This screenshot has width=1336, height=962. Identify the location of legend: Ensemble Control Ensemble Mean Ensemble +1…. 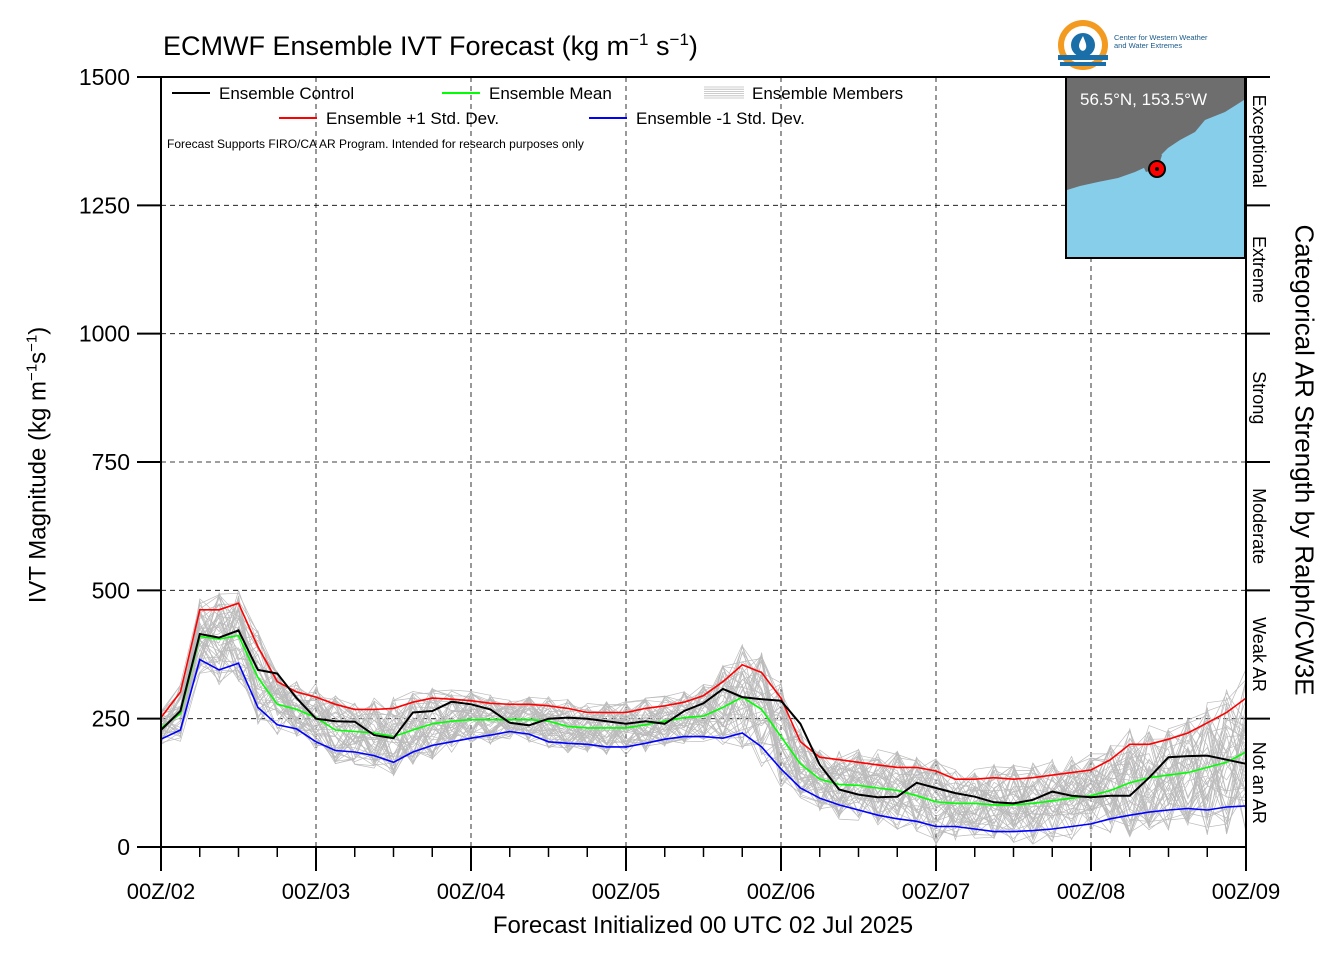
(537, 106).